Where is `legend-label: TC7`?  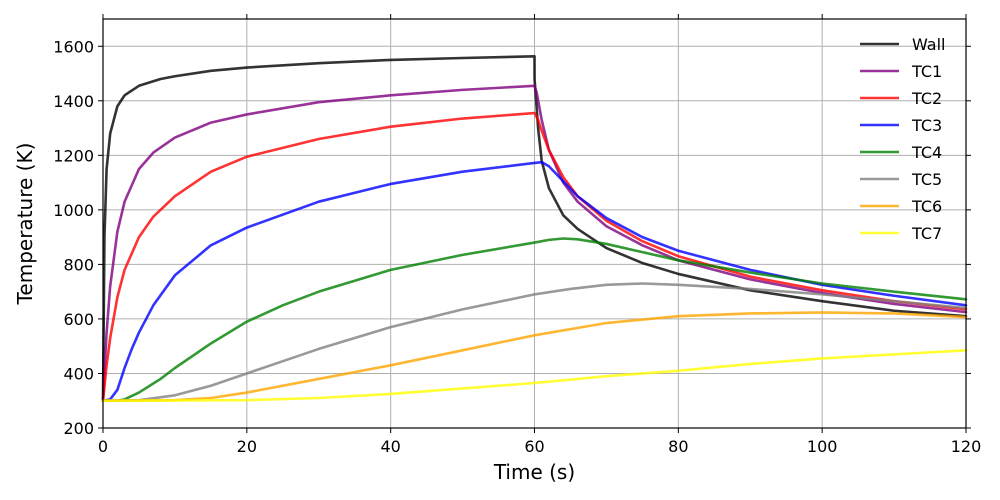 legend-label: TC7 is located at coordinates (926, 233).